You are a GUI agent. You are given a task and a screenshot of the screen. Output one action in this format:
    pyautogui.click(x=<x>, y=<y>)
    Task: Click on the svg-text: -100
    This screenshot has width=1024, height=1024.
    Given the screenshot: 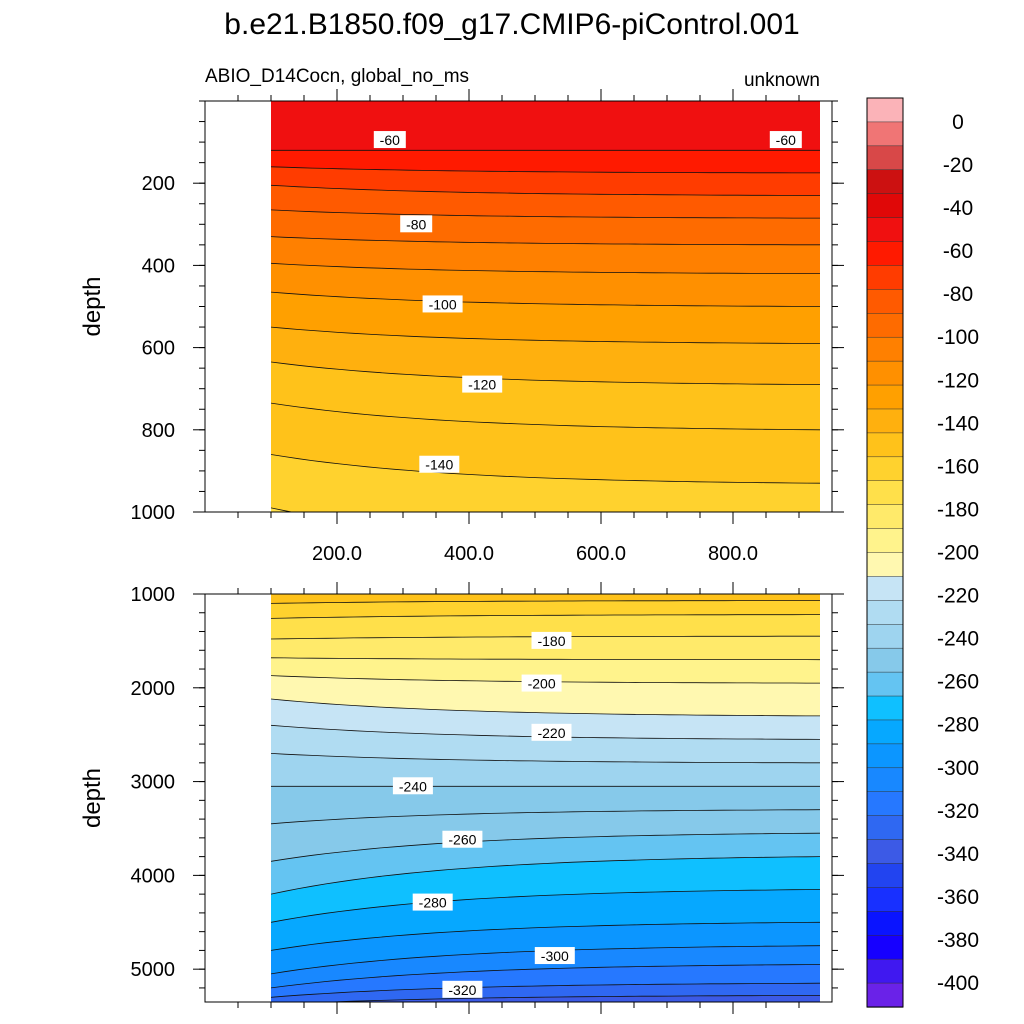 What is the action you would take?
    pyautogui.click(x=443, y=304)
    